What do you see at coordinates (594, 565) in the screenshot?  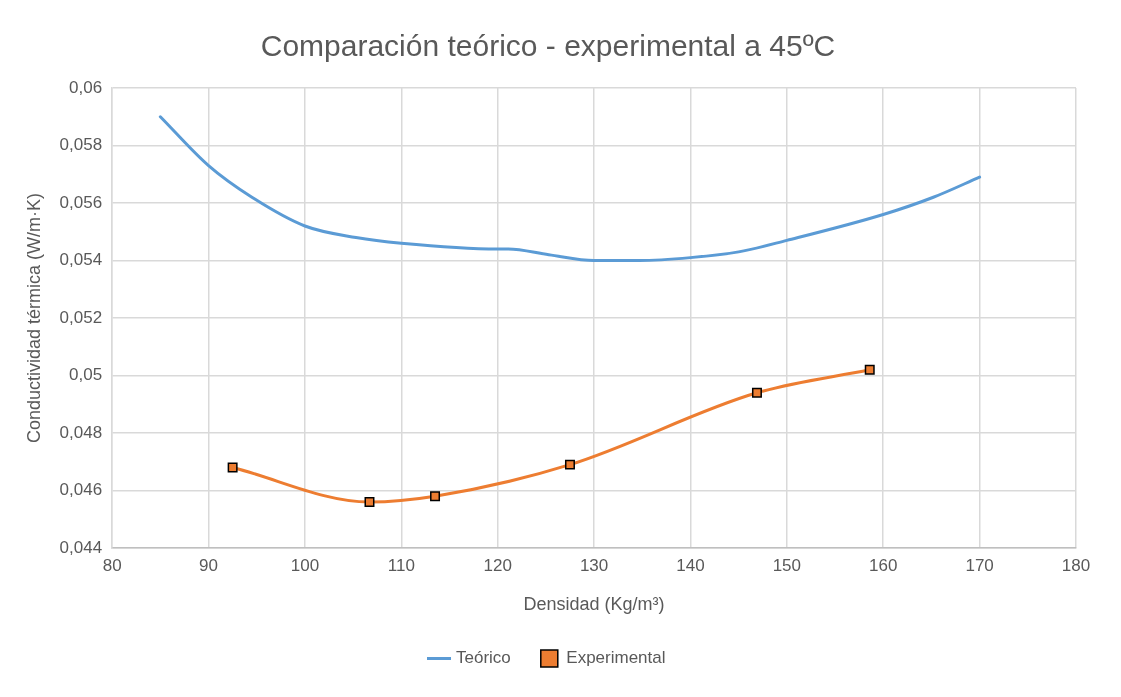 I see `x-tick-label: 130` at bounding box center [594, 565].